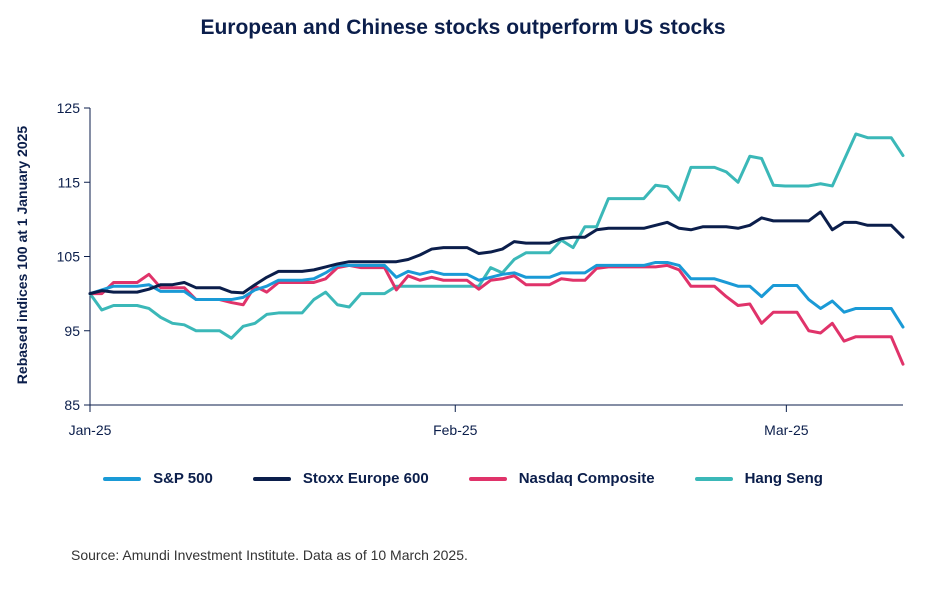 This screenshot has height=600, width=926. What do you see at coordinates (90, 430) in the screenshot?
I see `x-tick-label-Jan-25: Jan-25` at bounding box center [90, 430].